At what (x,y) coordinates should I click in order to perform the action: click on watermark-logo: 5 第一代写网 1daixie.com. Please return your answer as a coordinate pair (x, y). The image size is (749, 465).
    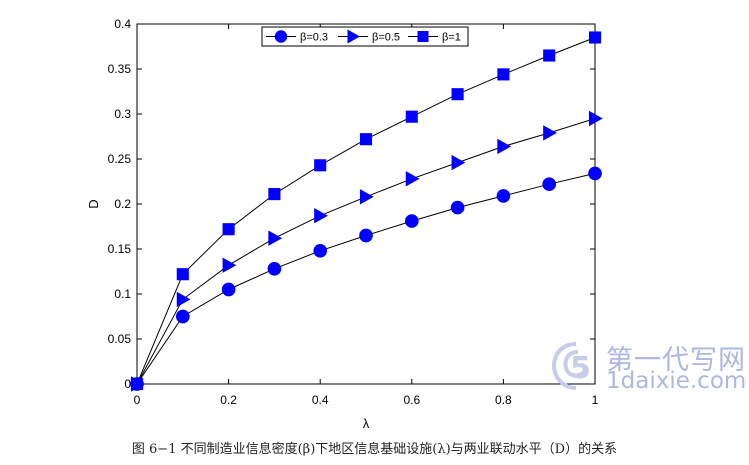
    Looking at the image, I should click on (648, 366).